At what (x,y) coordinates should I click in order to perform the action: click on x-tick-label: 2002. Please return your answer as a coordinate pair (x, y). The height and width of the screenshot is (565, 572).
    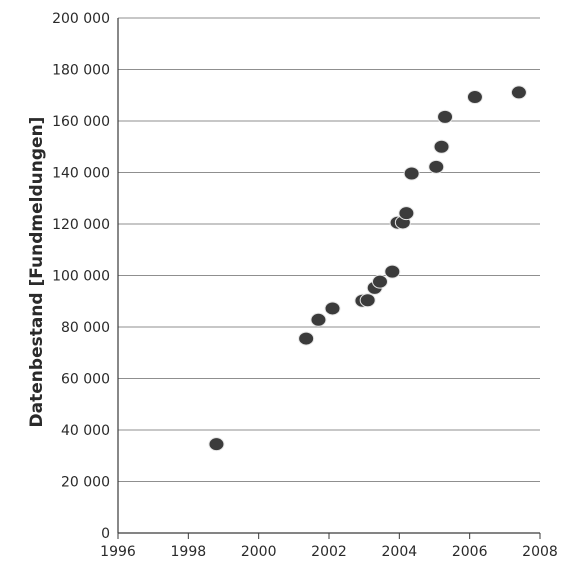
    Looking at the image, I should click on (329, 552).